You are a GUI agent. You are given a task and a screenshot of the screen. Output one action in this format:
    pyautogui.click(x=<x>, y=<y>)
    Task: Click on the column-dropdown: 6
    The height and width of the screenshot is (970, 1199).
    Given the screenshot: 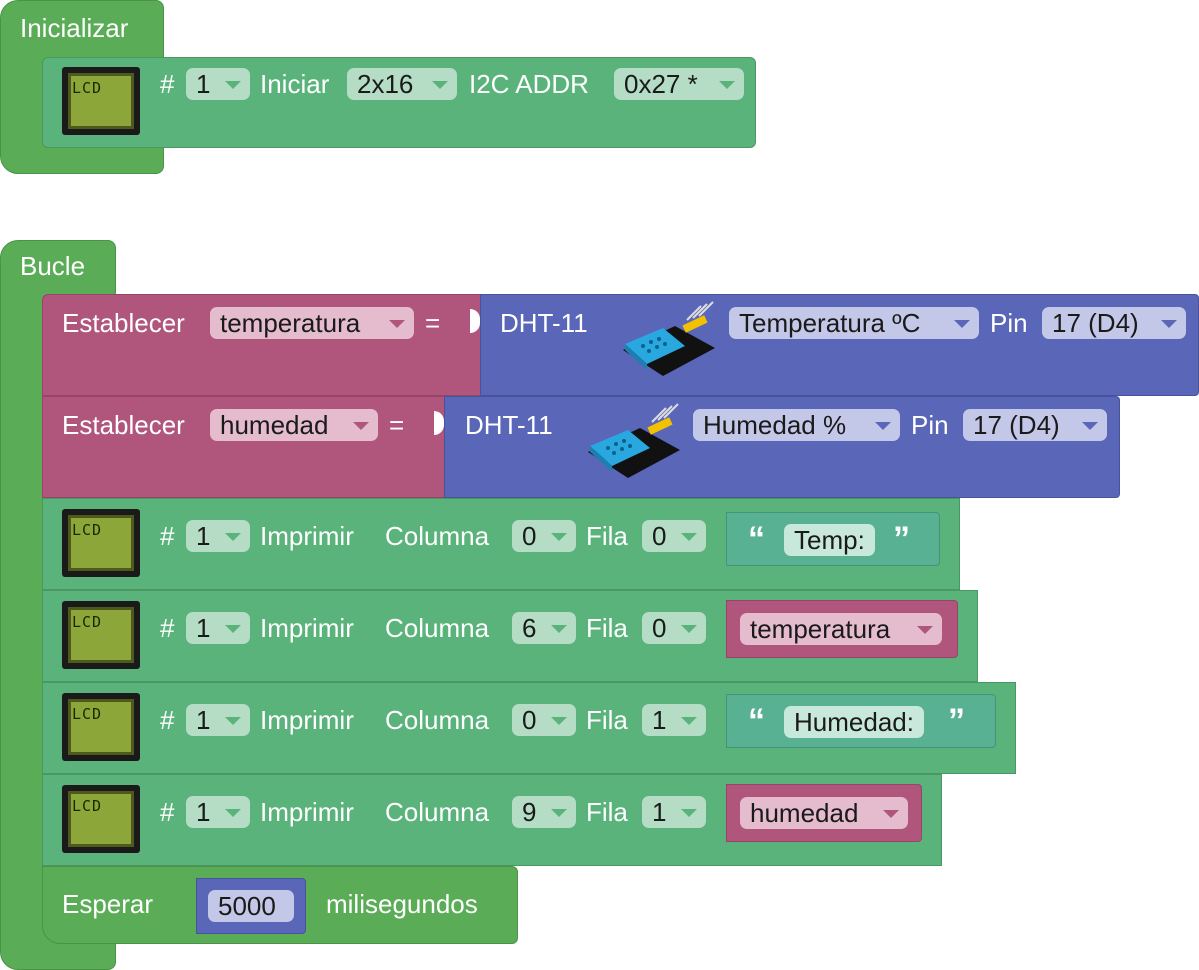 What is the action you would take?
    pyautogui.click(x=544, y=628)
    